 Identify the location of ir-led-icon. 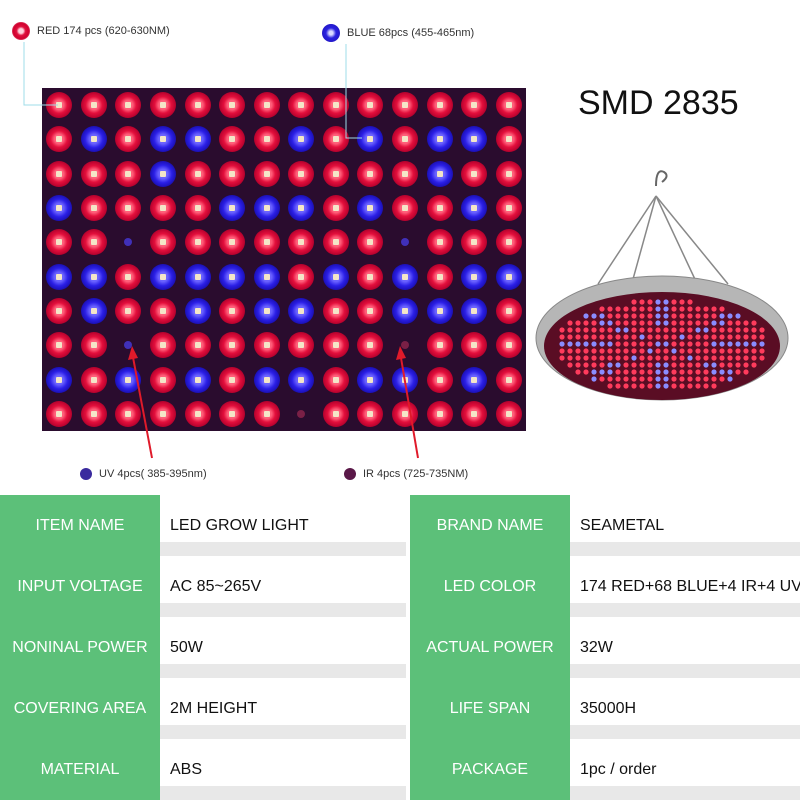
(350, 474).